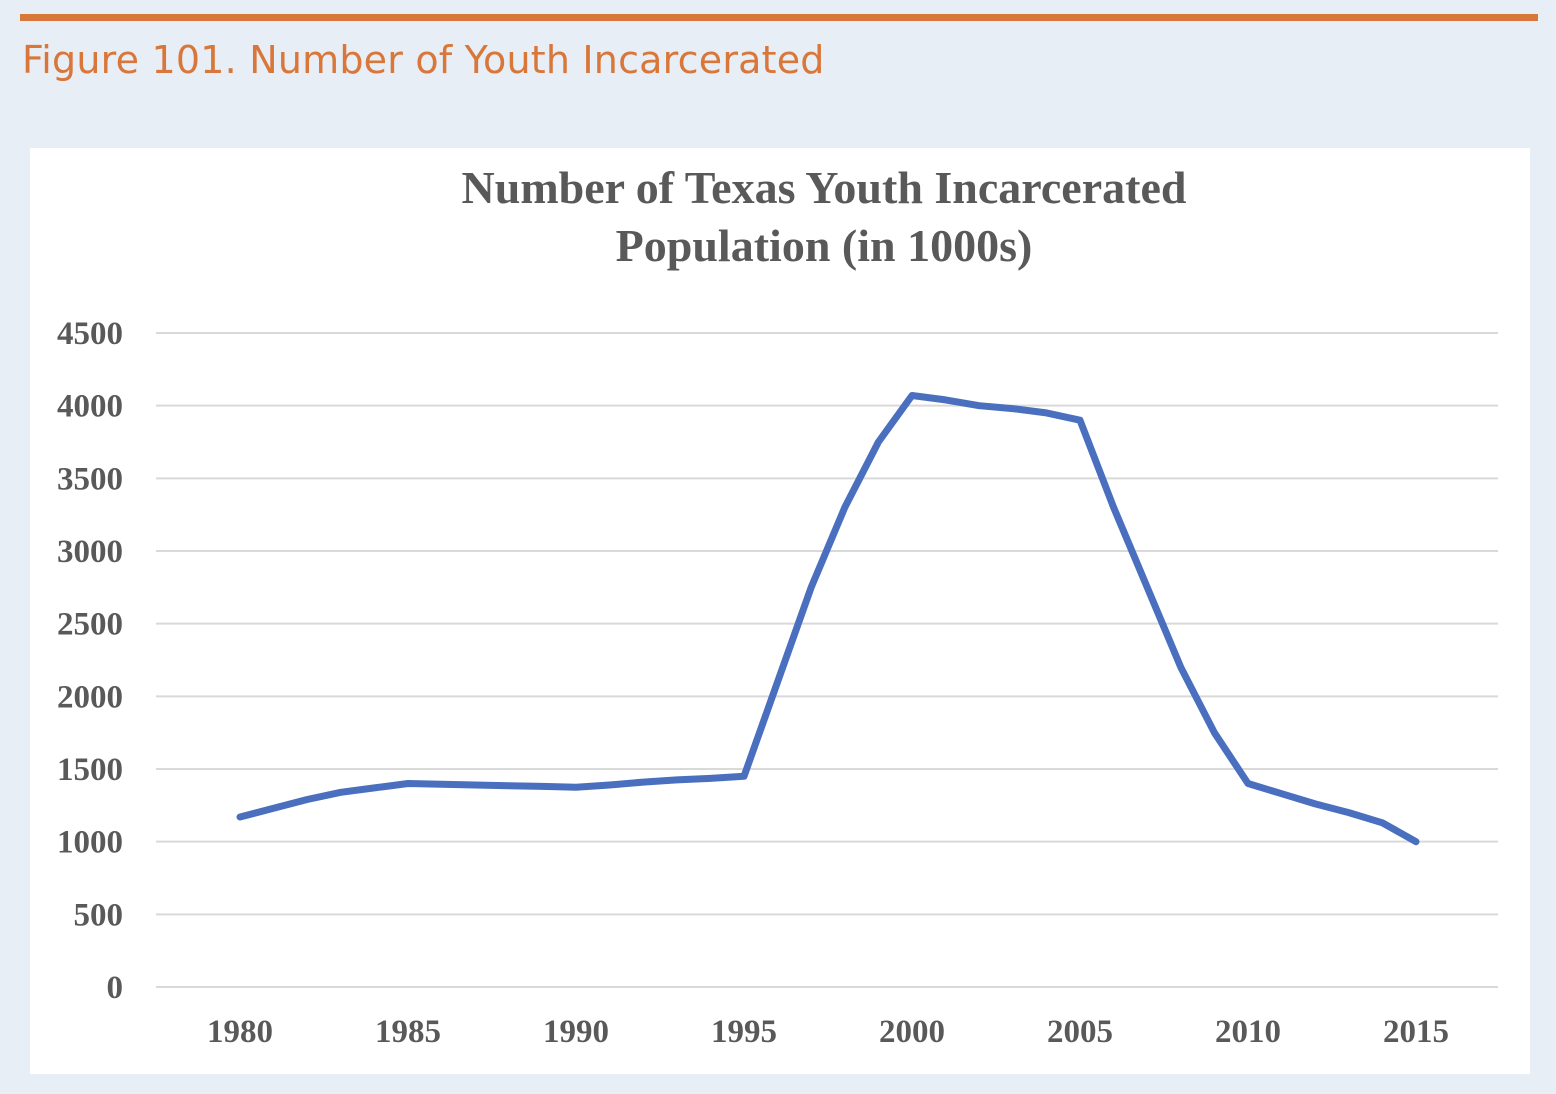 This screenshot has width=1556, height=1094. What do you see at coordinates (90, 770) in the screenshot?
I see `y-tick-label: 1500` at bounding box center [90, 770].